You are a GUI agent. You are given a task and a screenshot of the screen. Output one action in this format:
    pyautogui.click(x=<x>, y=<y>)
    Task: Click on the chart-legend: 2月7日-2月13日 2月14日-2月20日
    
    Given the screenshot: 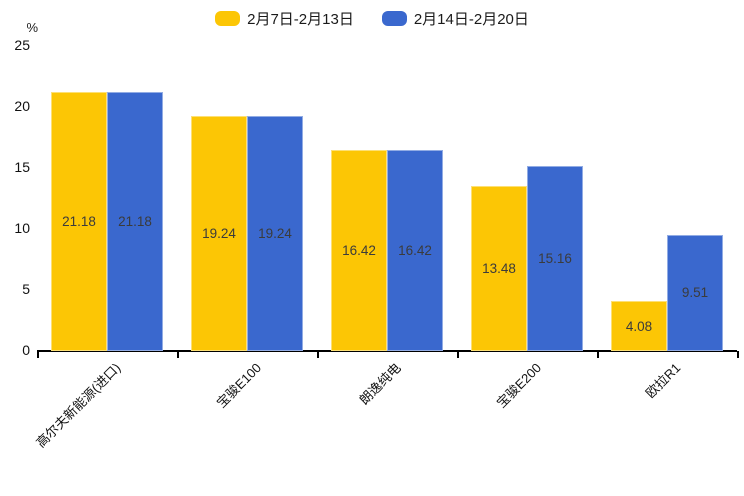 What is the action you would take?
    pyautogui.click(x=372, y=18)
    